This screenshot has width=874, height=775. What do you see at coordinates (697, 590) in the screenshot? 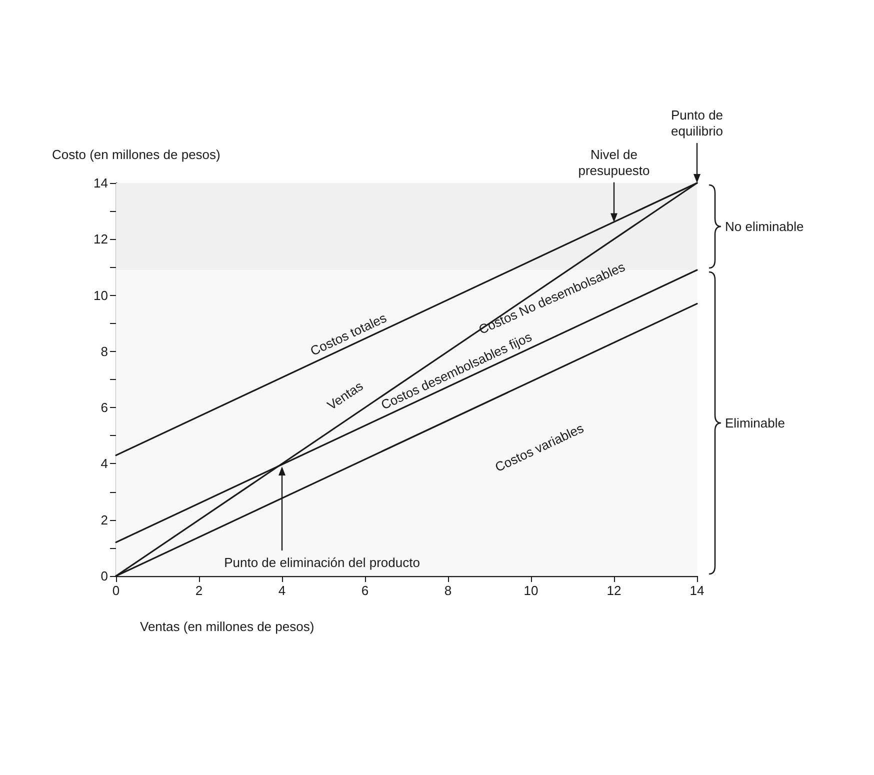
I see `x-tick-label: 14` at bounding box center [697, 590].